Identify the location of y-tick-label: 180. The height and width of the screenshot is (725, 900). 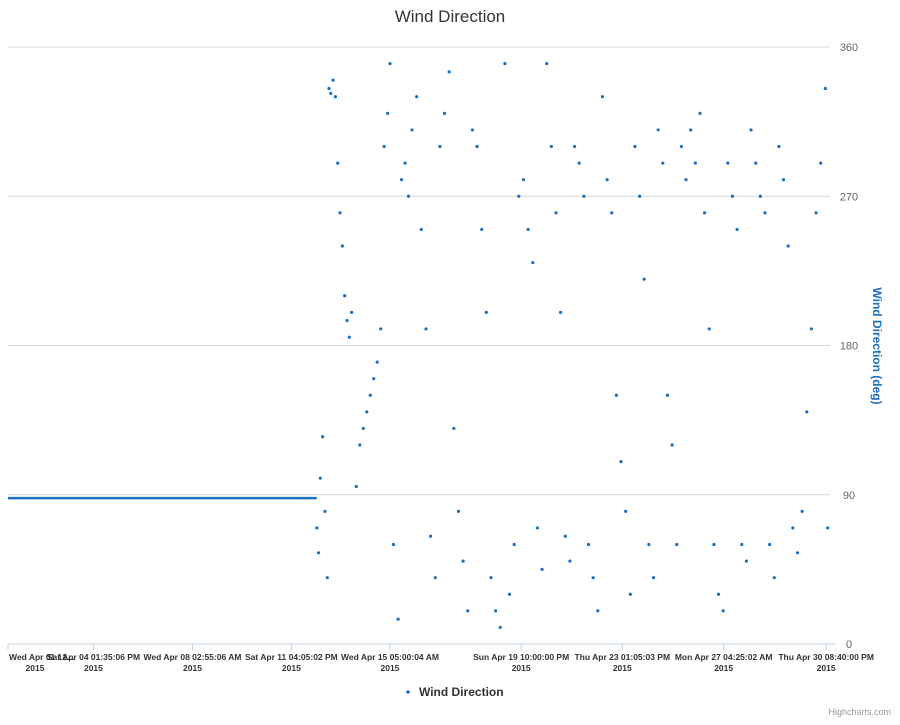
(849, 347).